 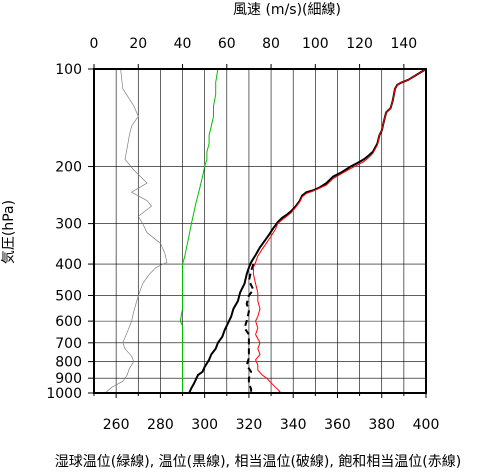 What do you see at coordinates (116, 425) in the screenshot?
I see `bottom-axis-tick-label: 260` at bounding box center [116, 425].